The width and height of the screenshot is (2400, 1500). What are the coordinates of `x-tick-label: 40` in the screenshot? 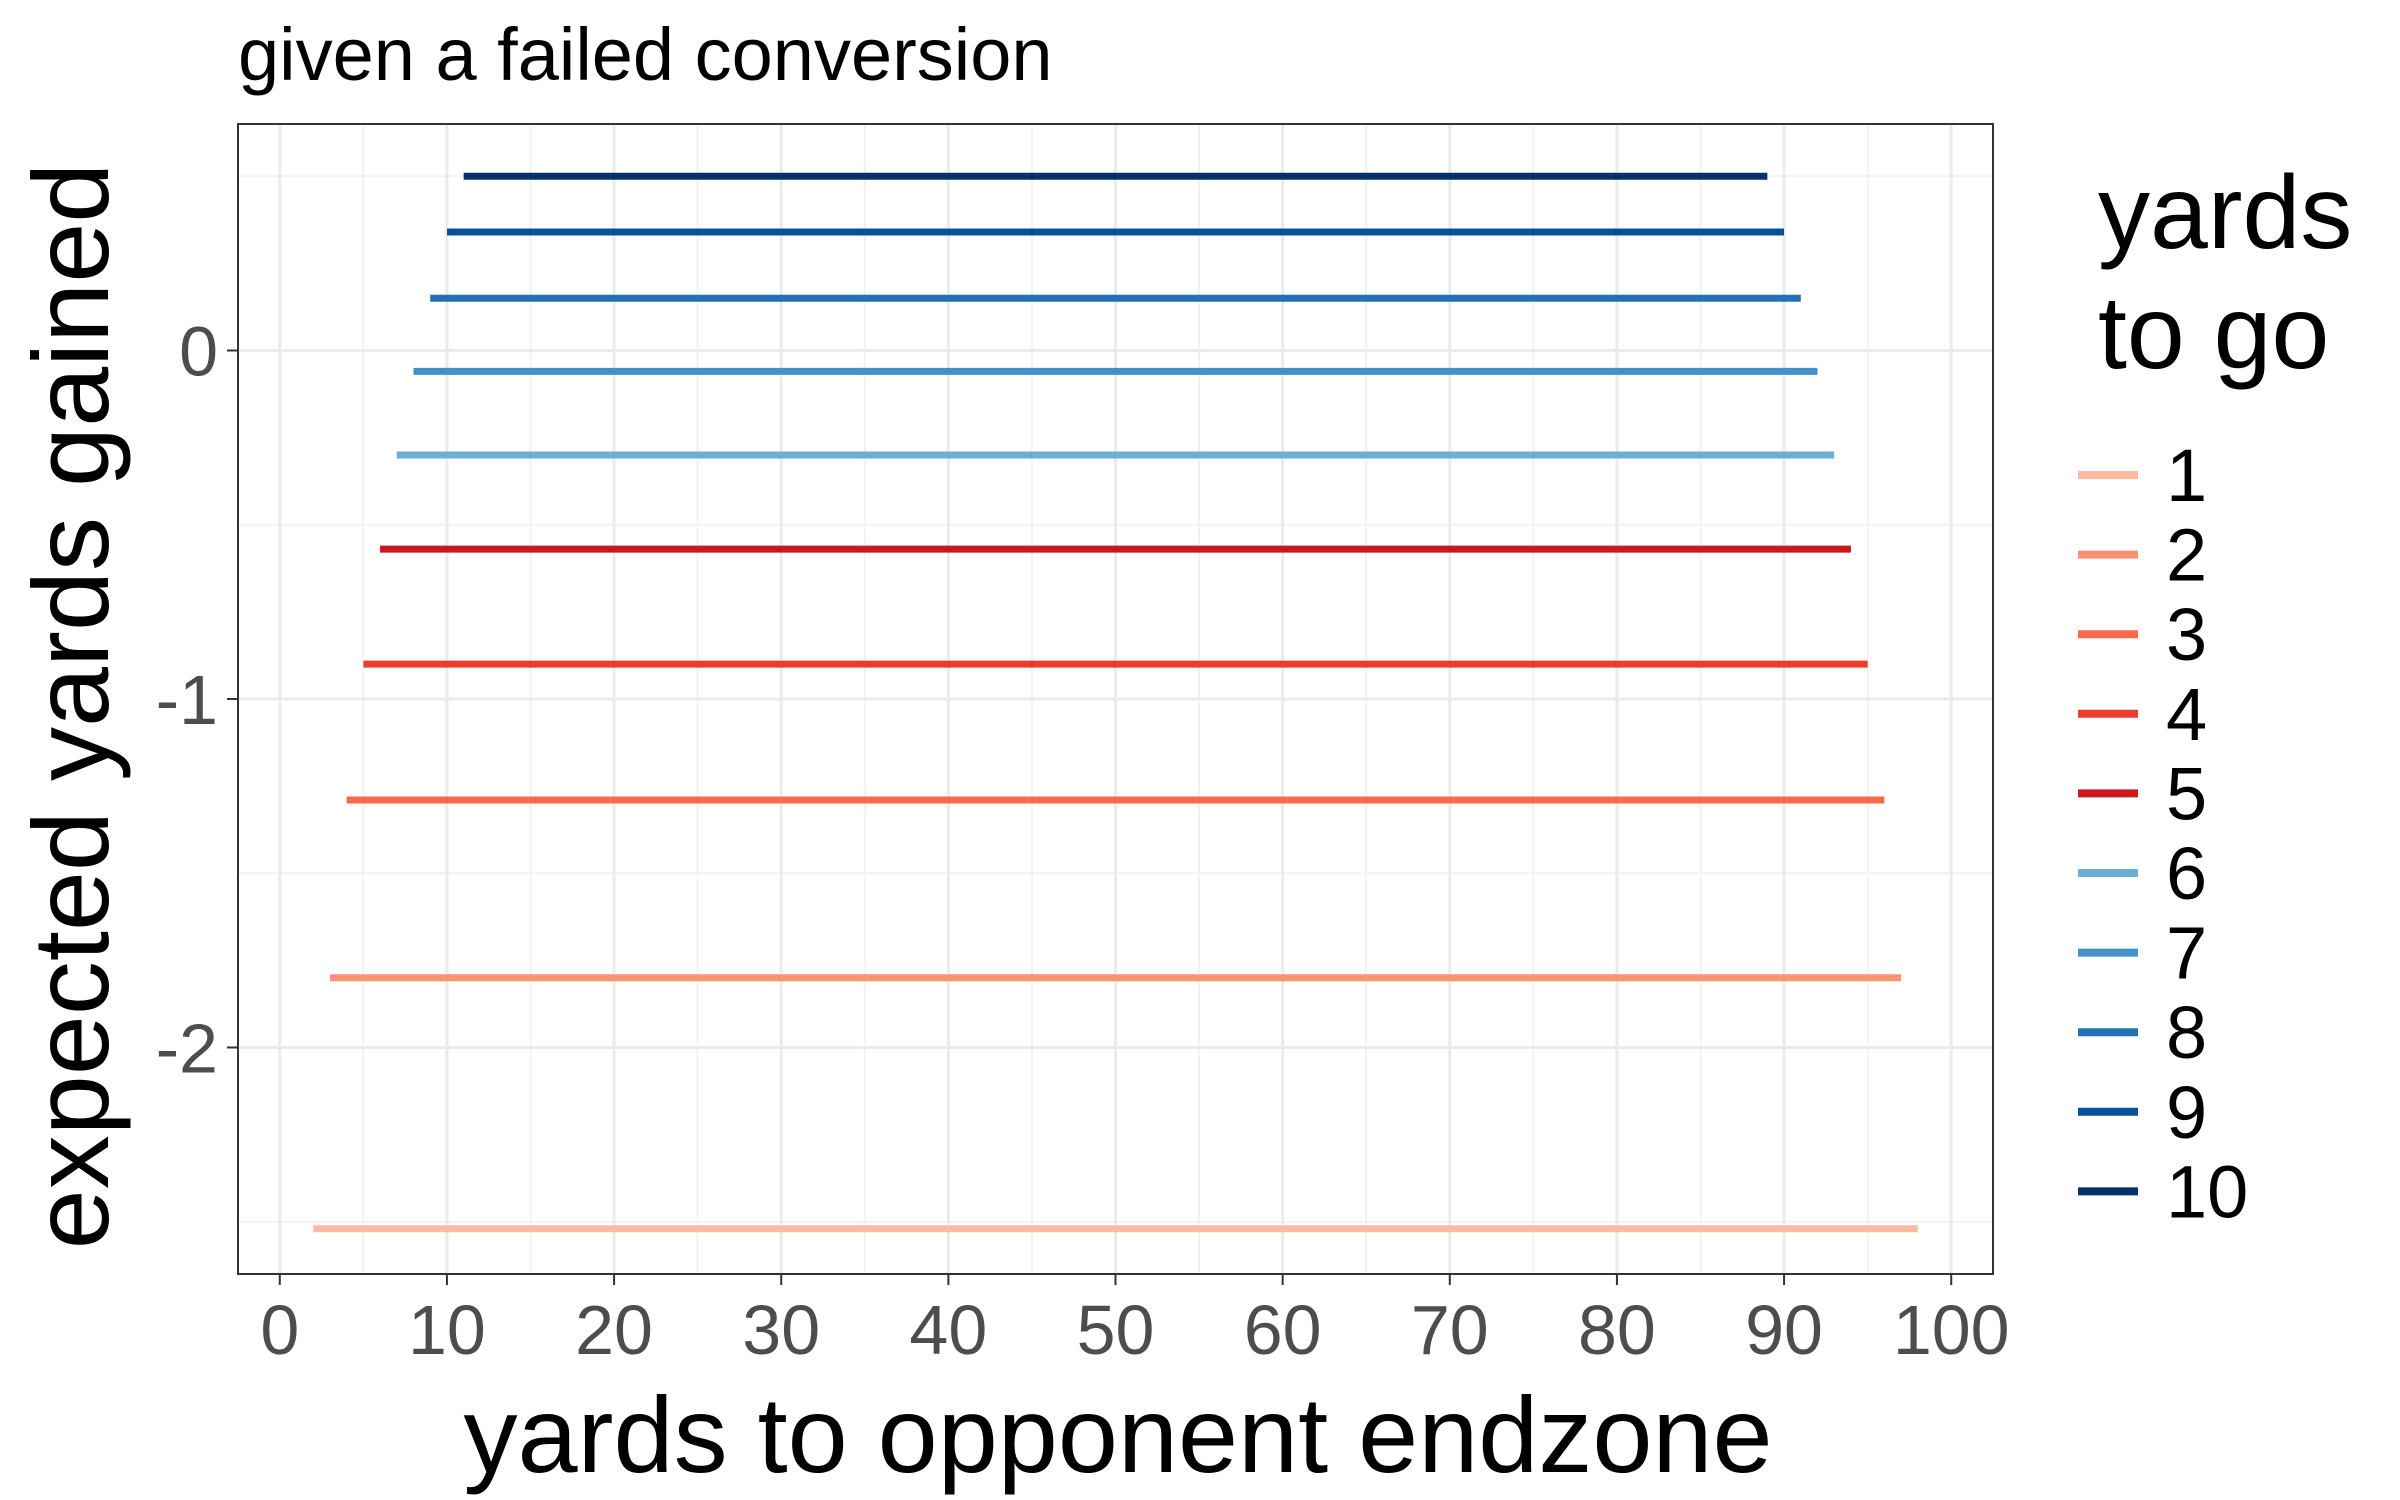 It's located at (948, 1330).